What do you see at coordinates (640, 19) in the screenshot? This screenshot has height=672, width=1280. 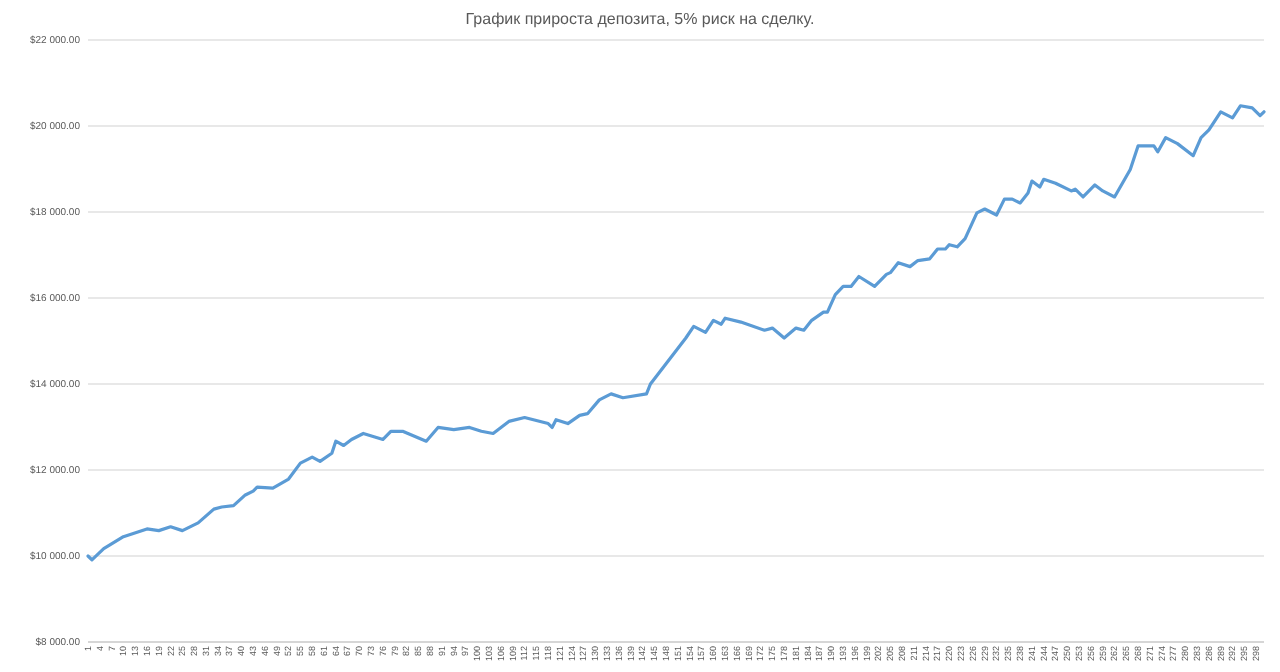 I see `chart-title: График прироста депозита, 5% риск на сделку.` at bounding box center [640, 19].